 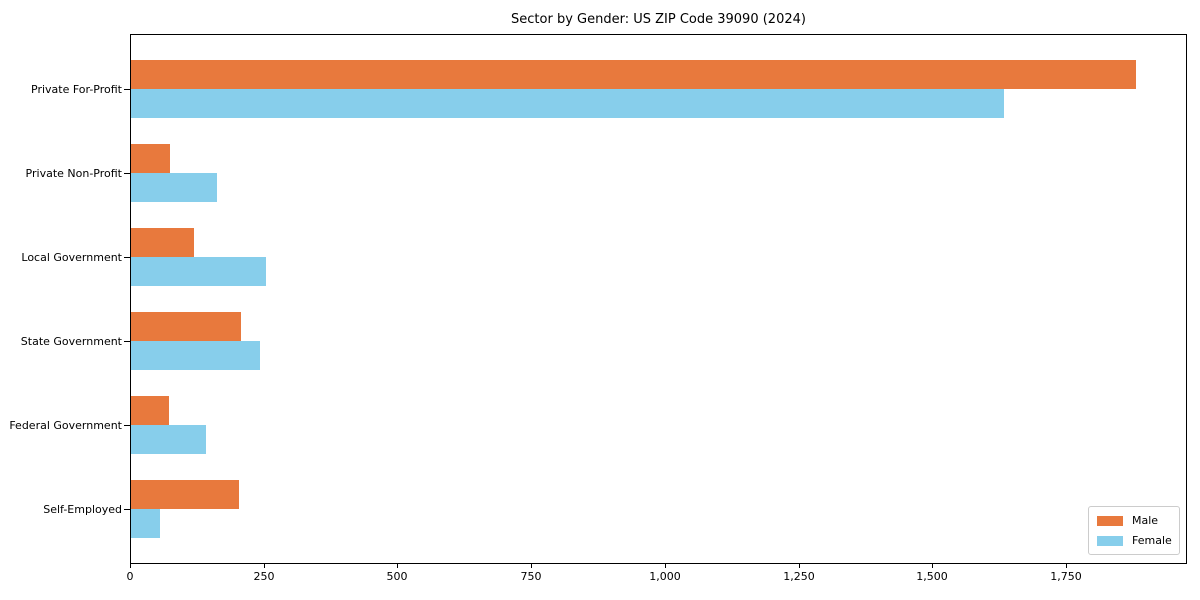 What do you see at coordinates (531, 576) in the screenshot?
I see `x-tick-label: 750` at bounding box center [531, 576].